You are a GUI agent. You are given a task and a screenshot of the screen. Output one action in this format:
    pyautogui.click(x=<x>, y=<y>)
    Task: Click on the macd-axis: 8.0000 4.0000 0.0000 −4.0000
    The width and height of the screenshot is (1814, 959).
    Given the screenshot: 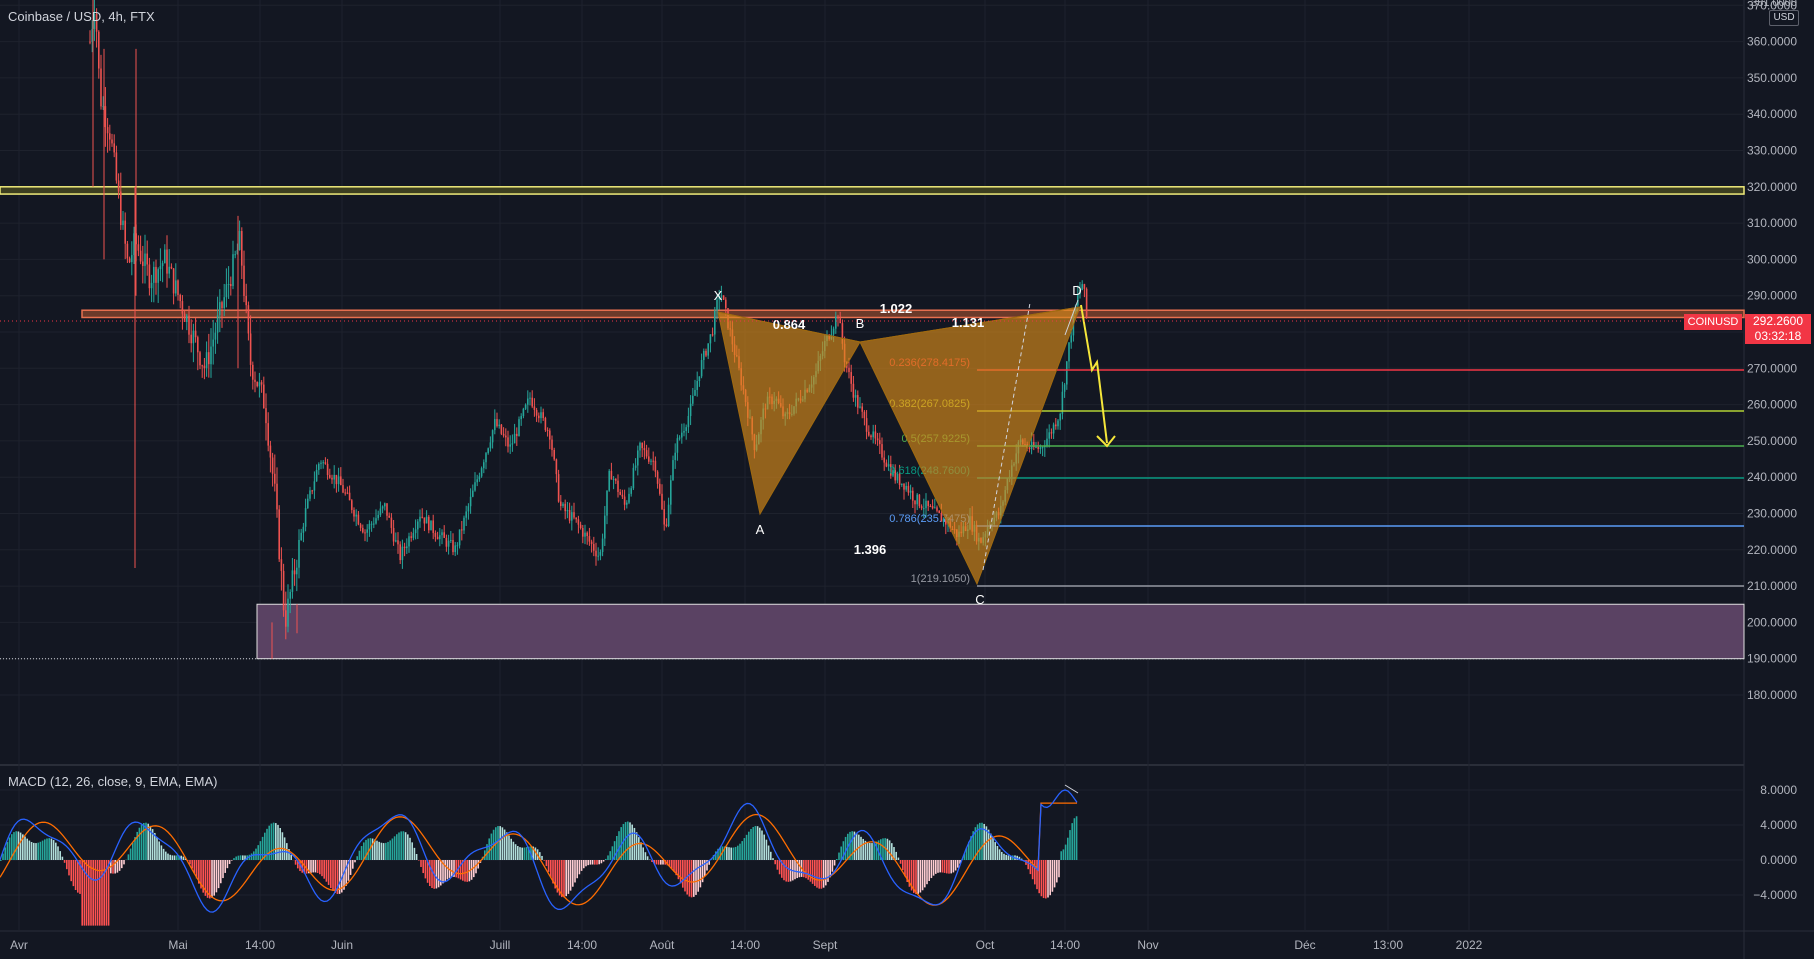 What is the action you would take?
    pyautogui.click(x=1775, y=842)
    